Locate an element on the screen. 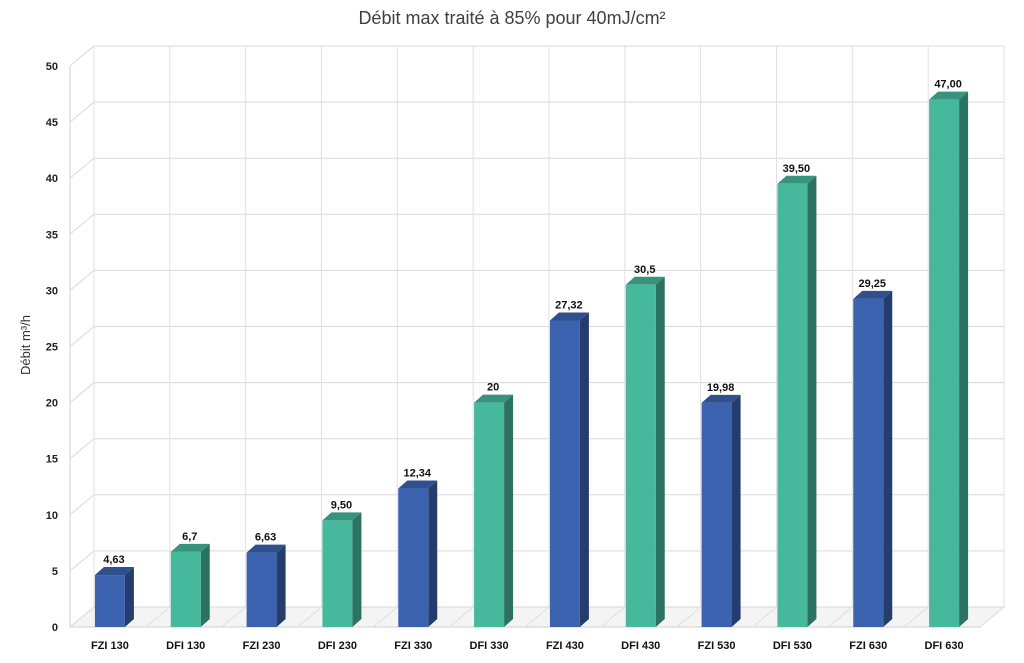 This screenshot has width=1024, height=663. bar-value-label: 20 is located at coordinates (493, 388).